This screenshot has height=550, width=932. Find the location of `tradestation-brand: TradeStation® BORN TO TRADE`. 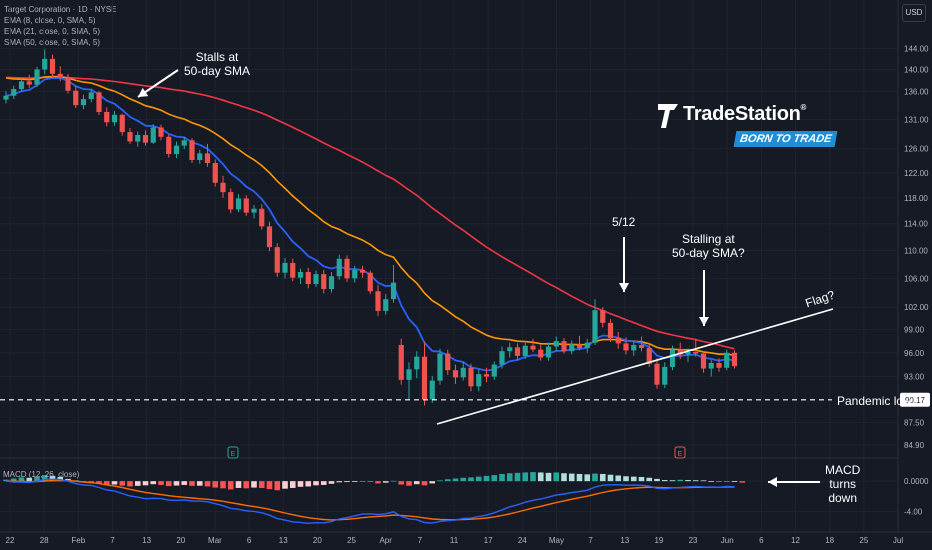

tradestation-brand: TradeStation® BORN TO TRADE is located at coordinates (747, 129).